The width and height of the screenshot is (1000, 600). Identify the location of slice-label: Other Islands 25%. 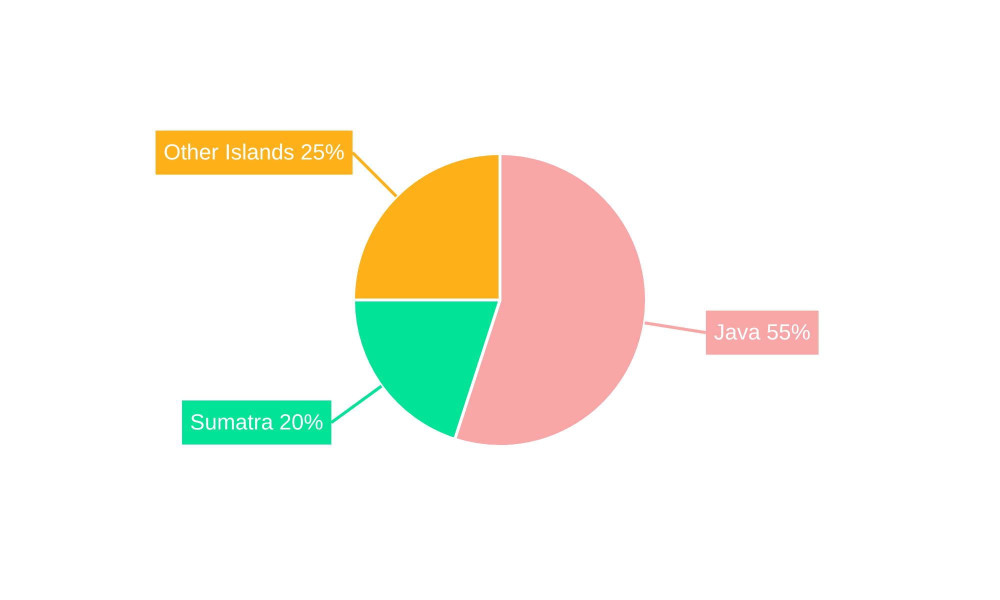
(254, 152).